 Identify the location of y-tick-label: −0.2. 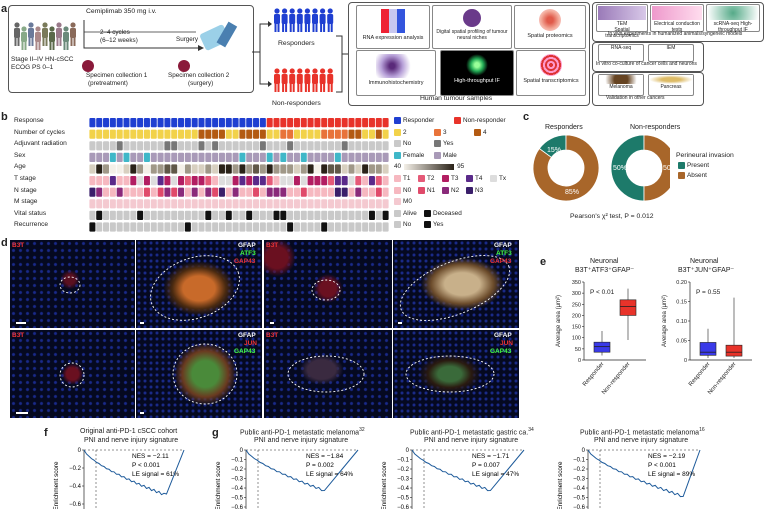
(403, 470).